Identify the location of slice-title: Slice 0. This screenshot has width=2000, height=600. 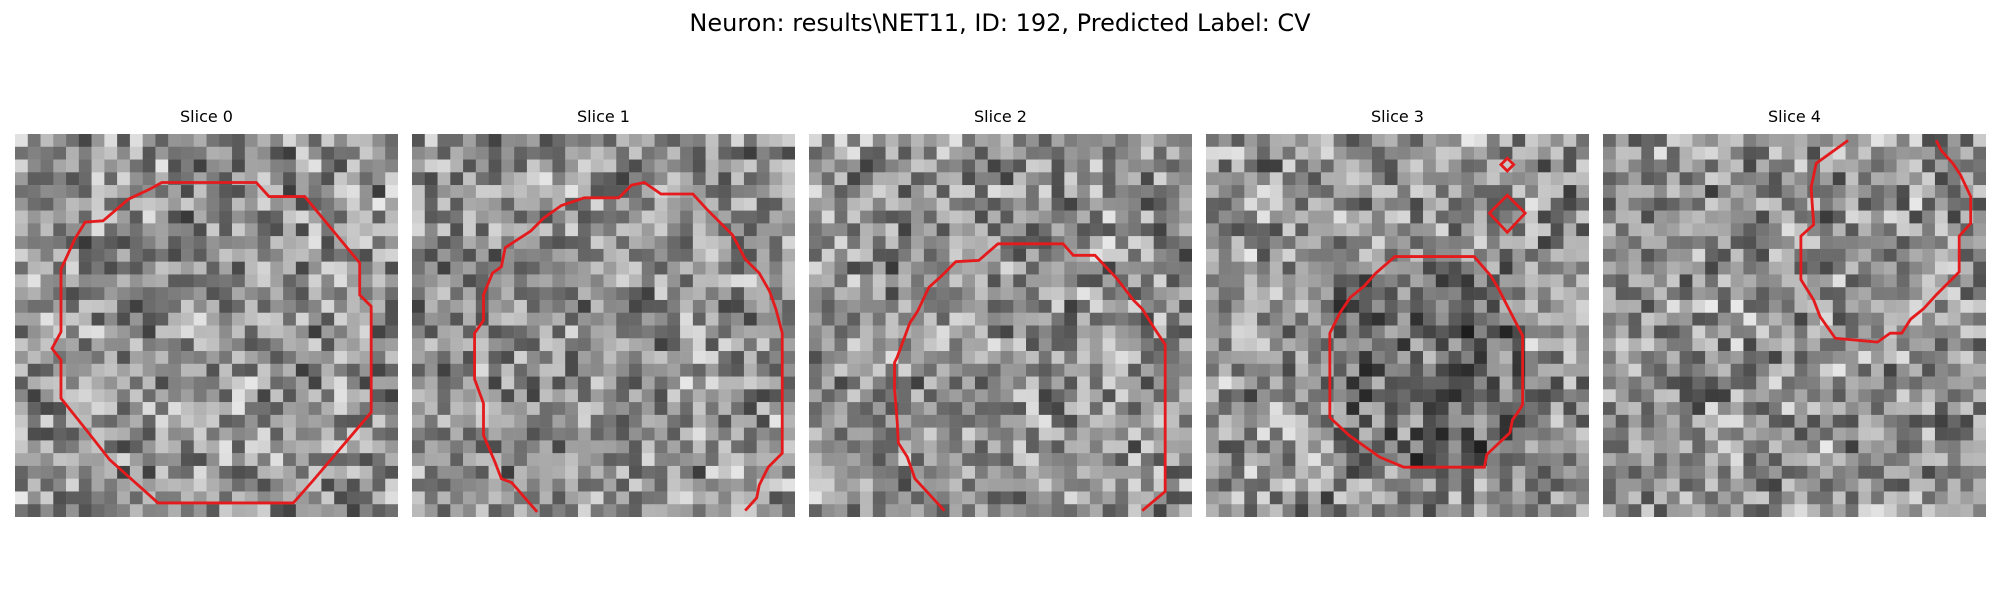
(206, 116).